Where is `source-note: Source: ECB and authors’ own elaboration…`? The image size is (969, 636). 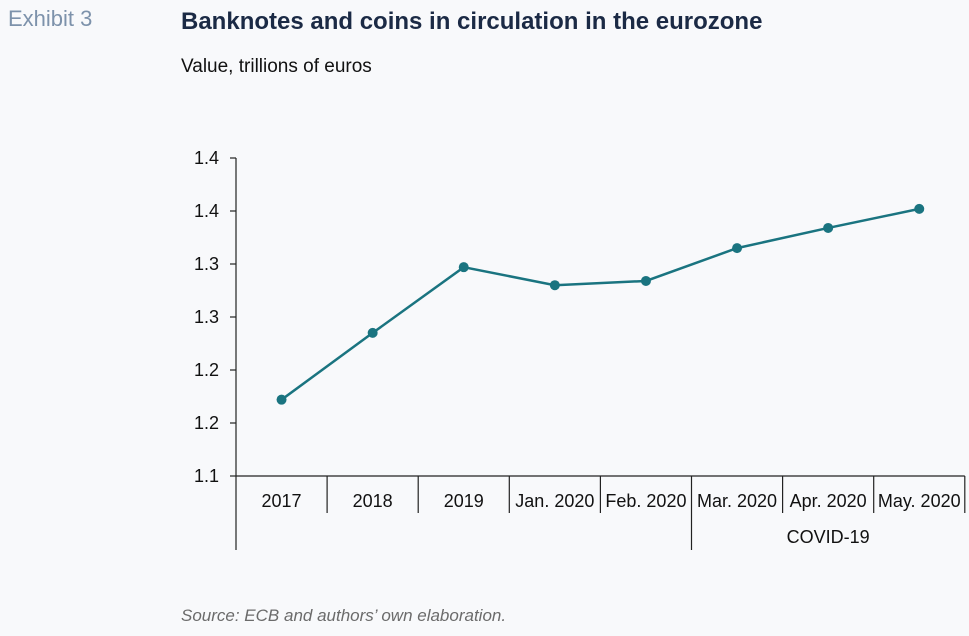
source-note: Source: ECB and authors’ own elaboration… is located at coordinates (344, 615).